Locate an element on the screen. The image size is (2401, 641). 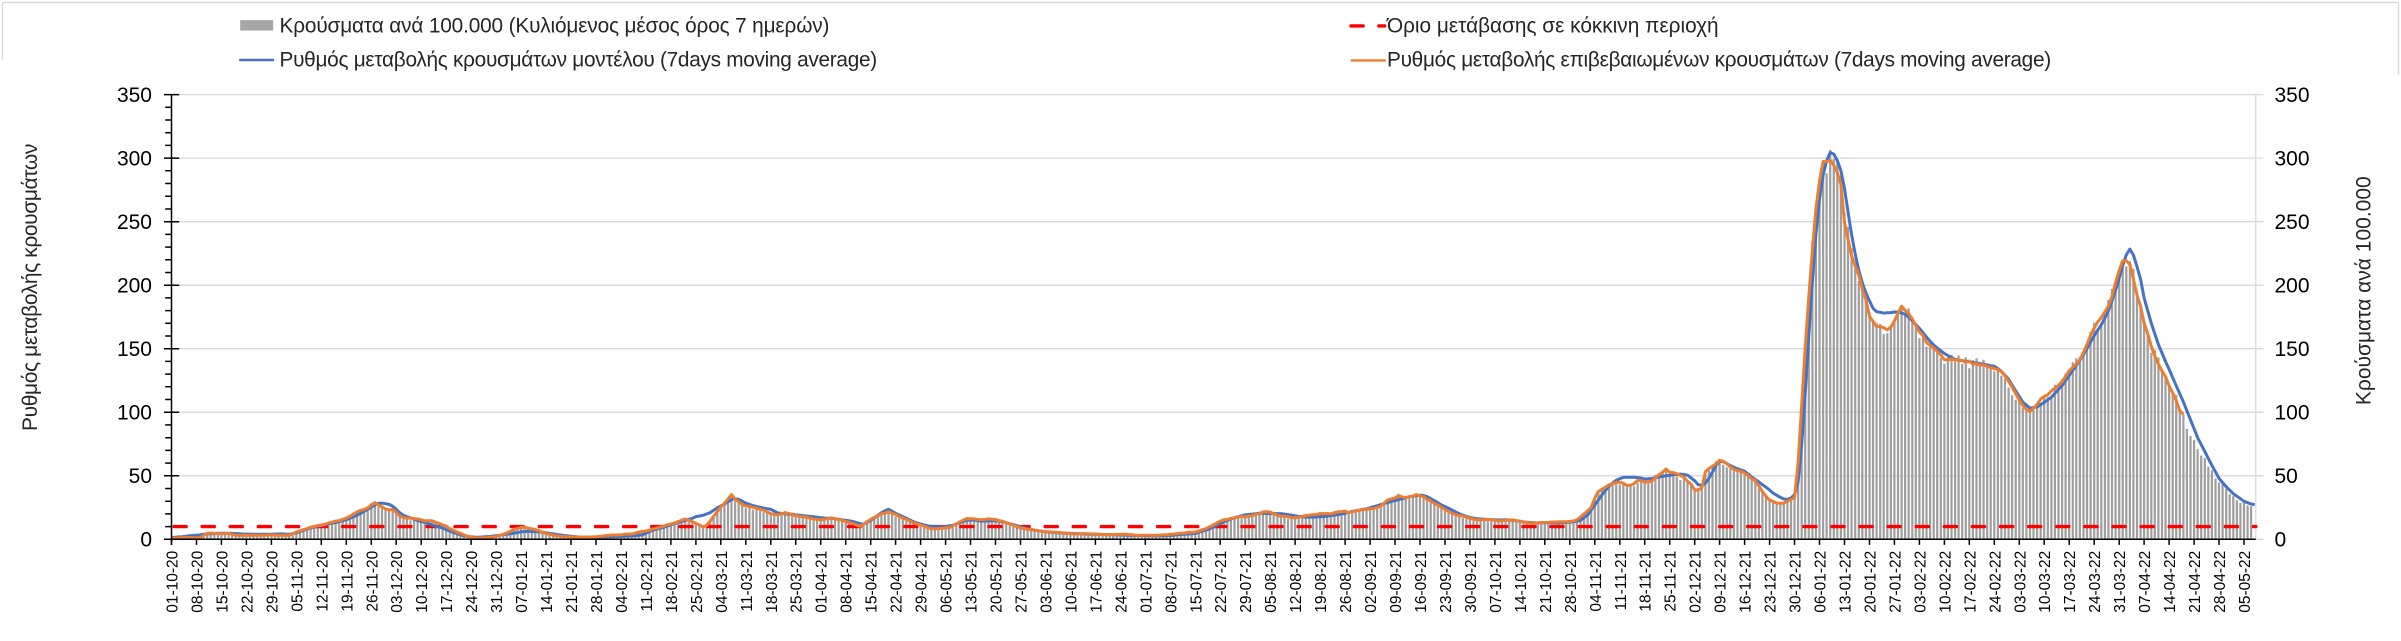
svg-text: 08-04-21 is located at coordinates (847, 582).